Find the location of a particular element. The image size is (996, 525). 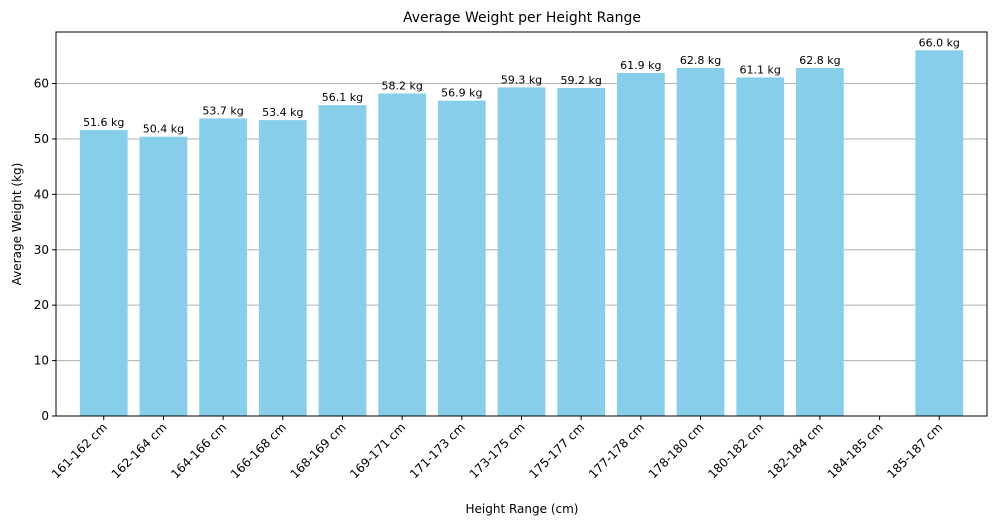

data-label: 66.0 kg is located at coordinates (939, 42).